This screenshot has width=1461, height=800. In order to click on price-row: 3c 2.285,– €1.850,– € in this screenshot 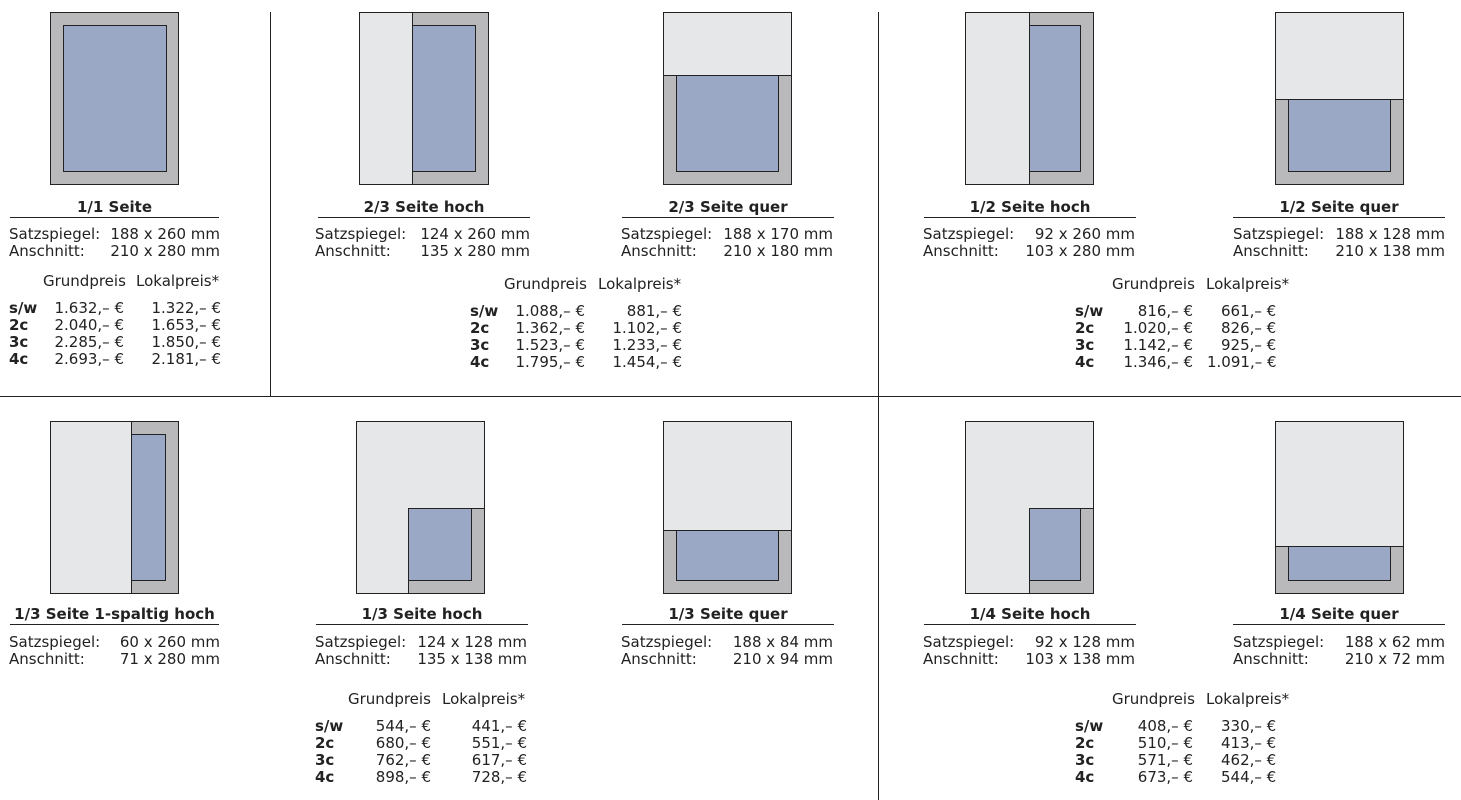, I will do `click(115, 342)`.